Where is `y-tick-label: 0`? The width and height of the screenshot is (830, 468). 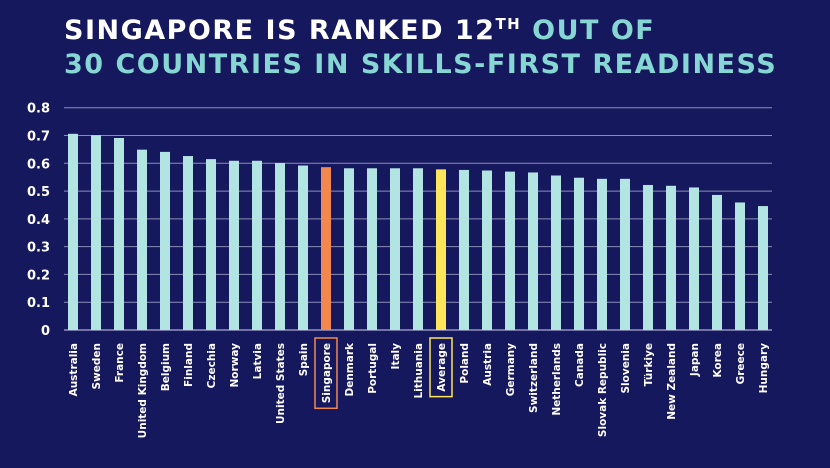
y-tick-label: 0 is located at coordinates (45, 331).